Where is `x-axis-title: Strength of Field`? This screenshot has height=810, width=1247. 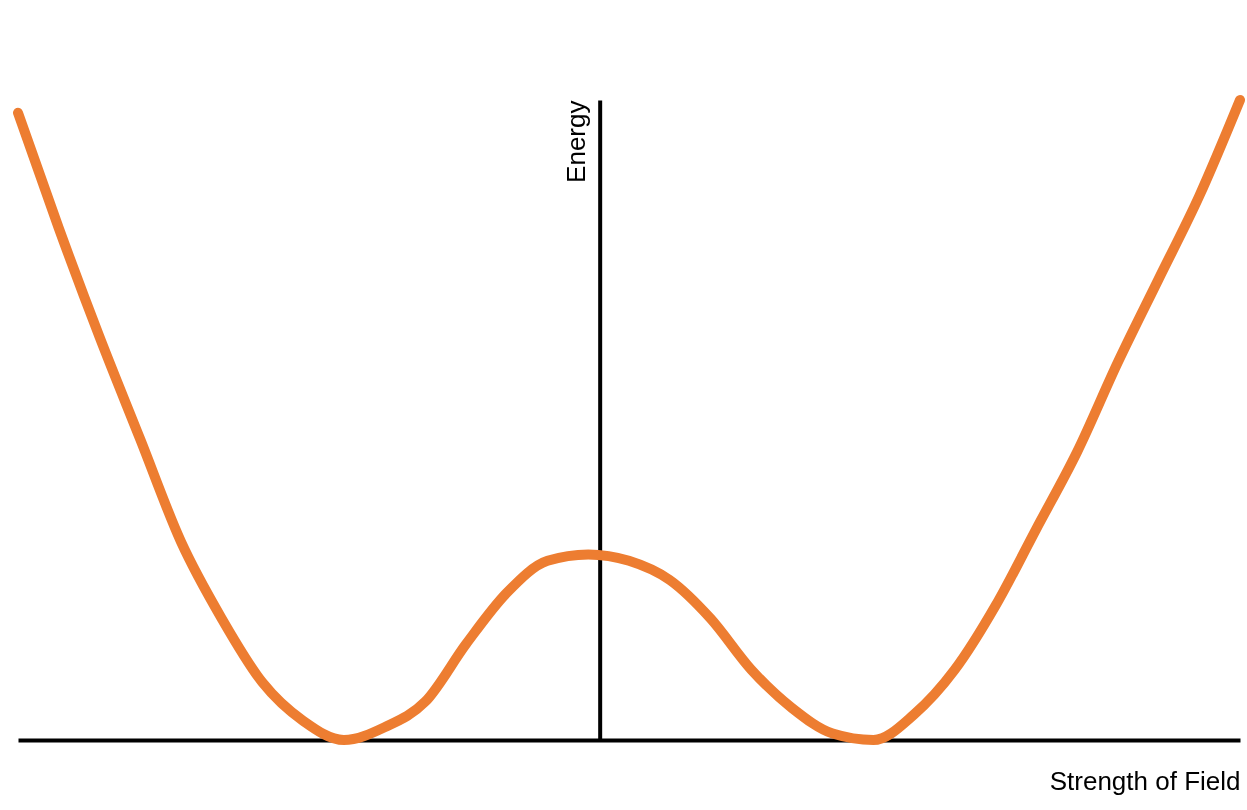 x-axis-title: Strength of Field is located at coordinates (1145, 780).